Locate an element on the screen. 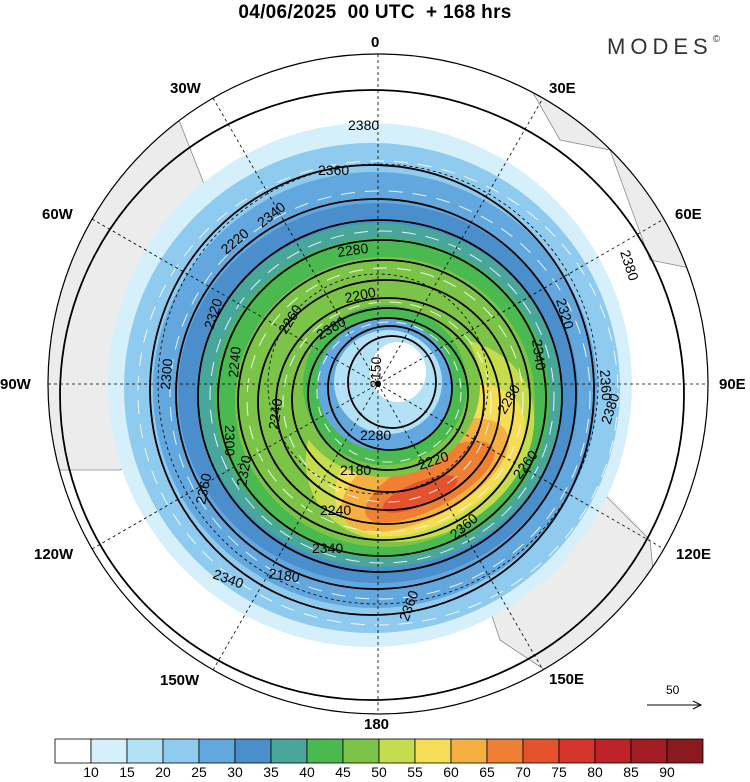 This screenshot has height=782, width=750. lon-label-30w: 30W is located at coordinates (185, 88).